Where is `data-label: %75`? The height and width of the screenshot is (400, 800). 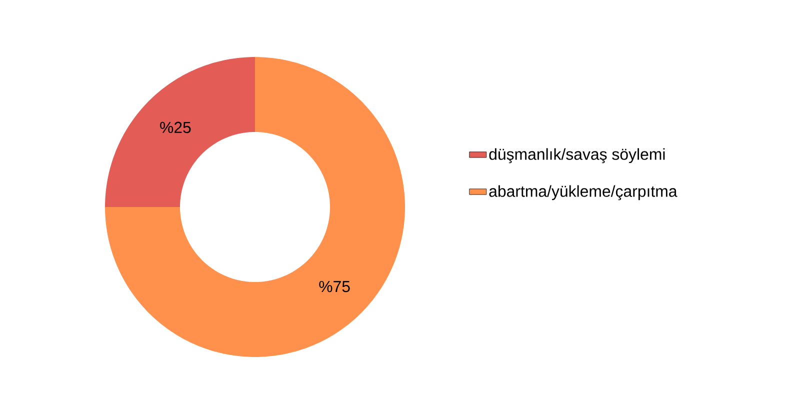
data-label: %75 is located at coordinates (334, 286).